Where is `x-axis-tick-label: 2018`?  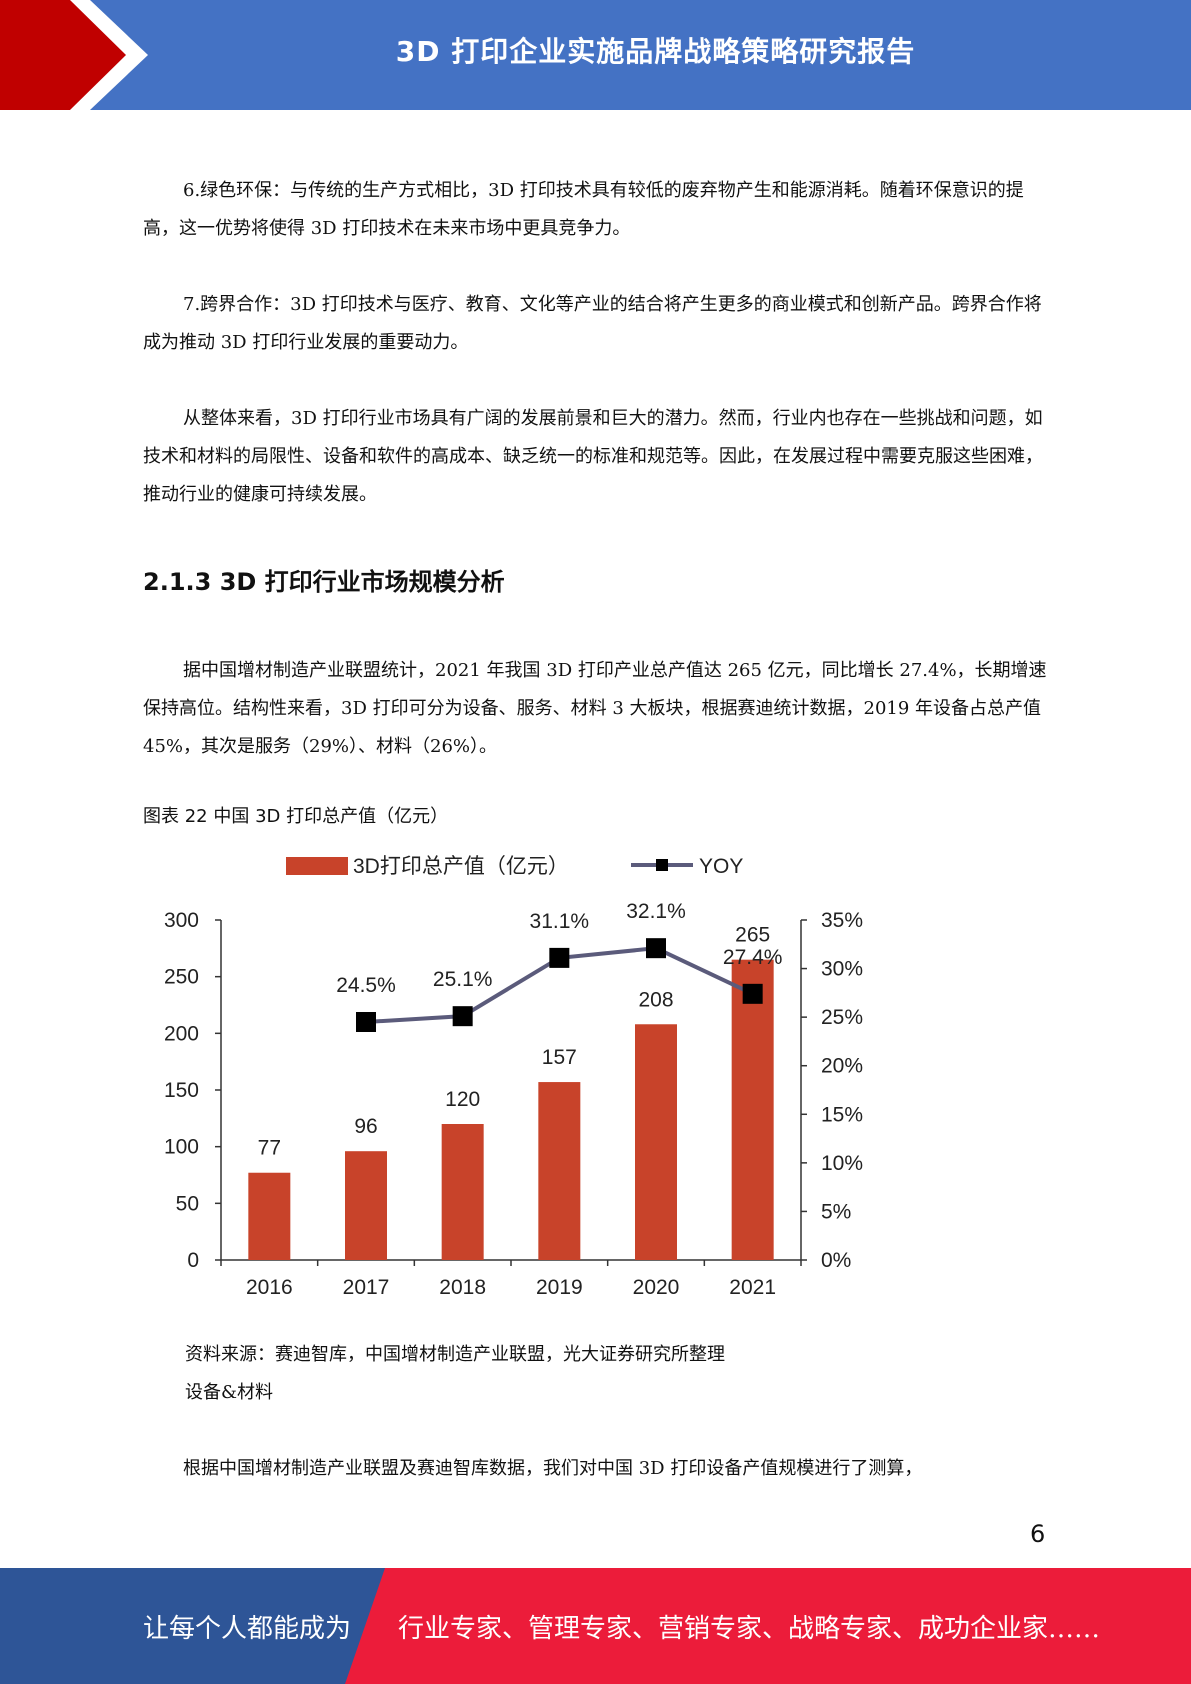
x-axis-tick-label: 2018 is located at coordinates (462, 1287).